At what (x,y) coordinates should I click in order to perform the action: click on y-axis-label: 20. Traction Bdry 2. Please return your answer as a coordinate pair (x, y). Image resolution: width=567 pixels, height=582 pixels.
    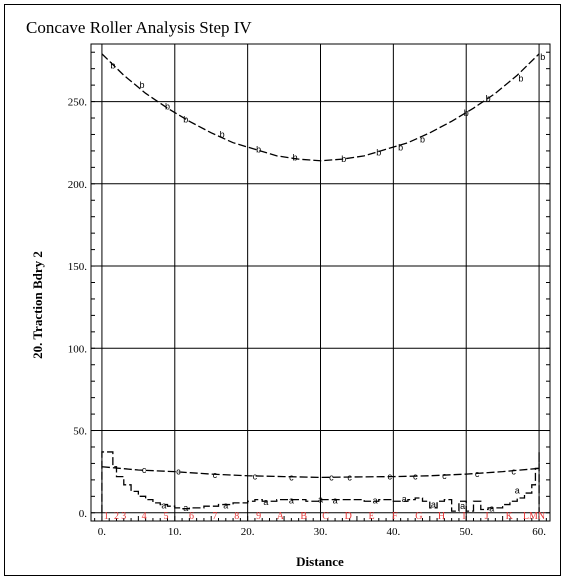
    Looking at the image, I should click on (37, 305).